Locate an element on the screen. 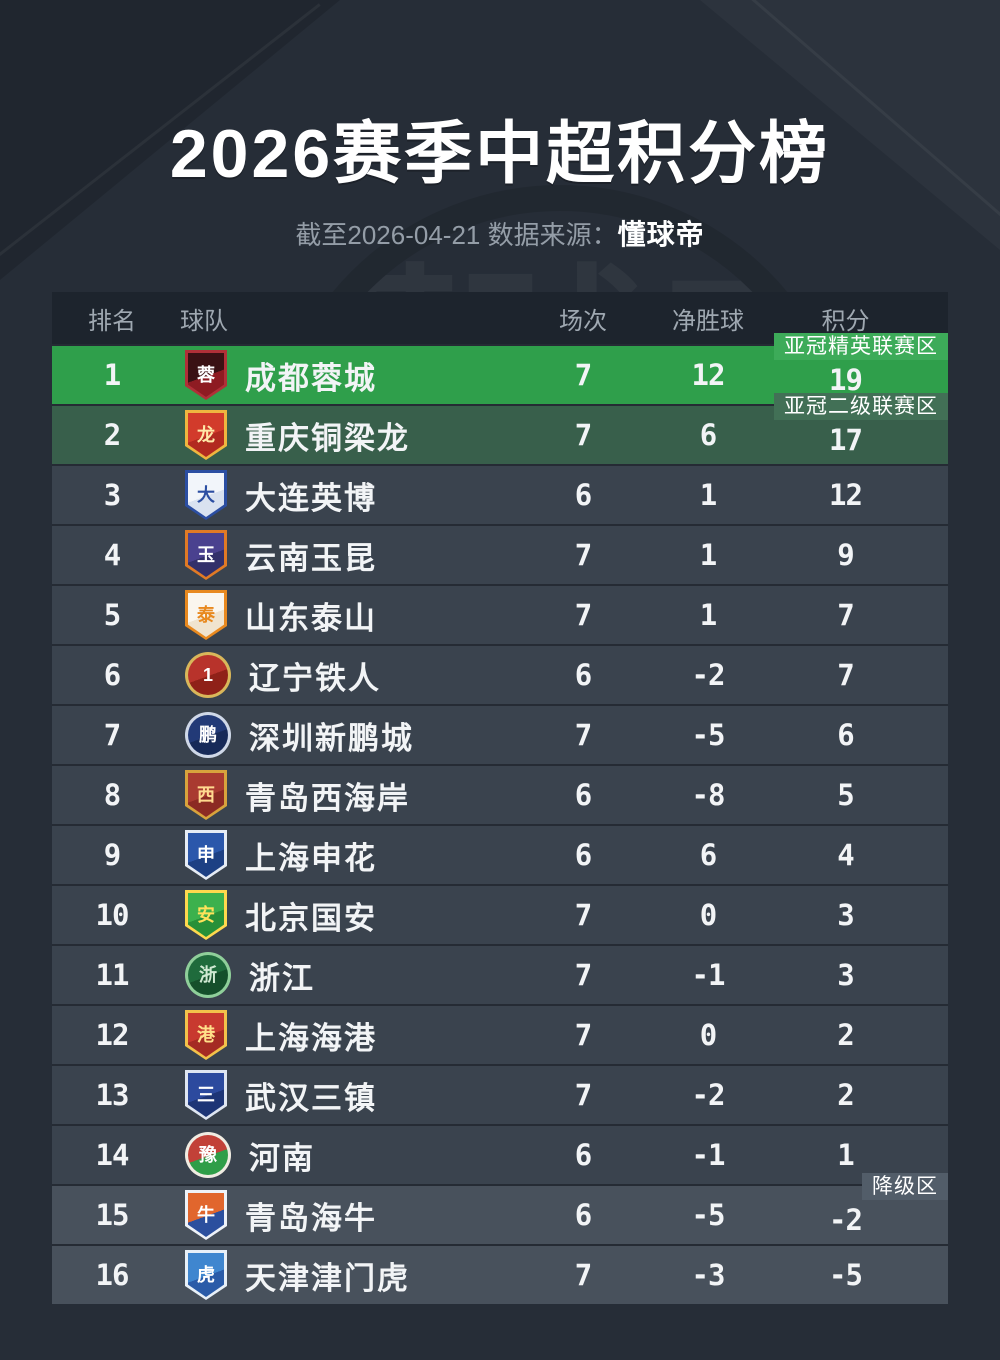  points-value: 19 is located at coordinates (846, 380).